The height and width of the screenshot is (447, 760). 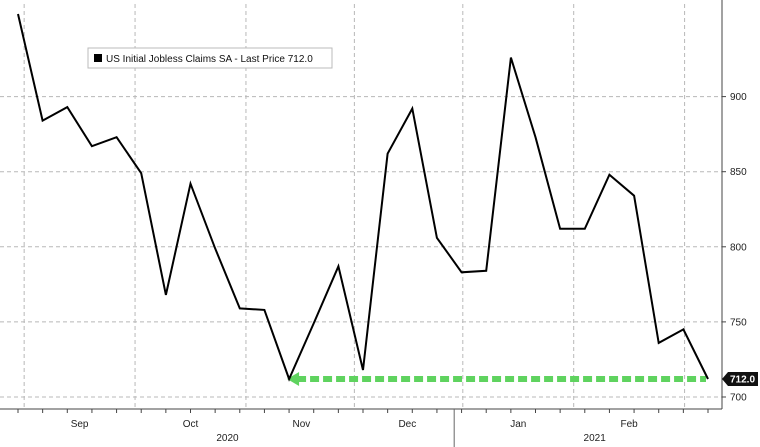 I want to click on last-price-label: 712.0, so click(x=742, y=379).